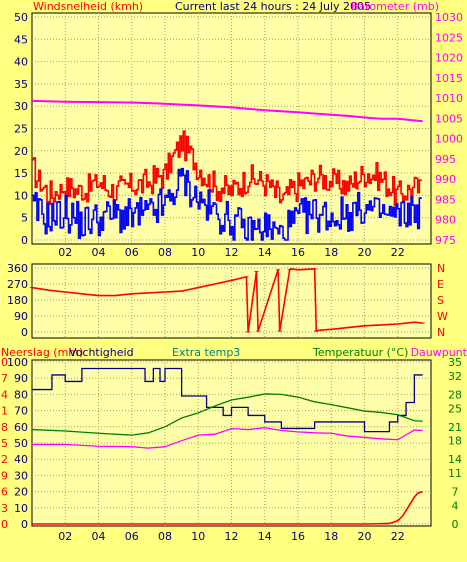 The image size is (467, 562). What do you see at coordinates (21, 106) in the screenshot?
I see `y-tick-label-left: 30` at bounding box center [21, 106].